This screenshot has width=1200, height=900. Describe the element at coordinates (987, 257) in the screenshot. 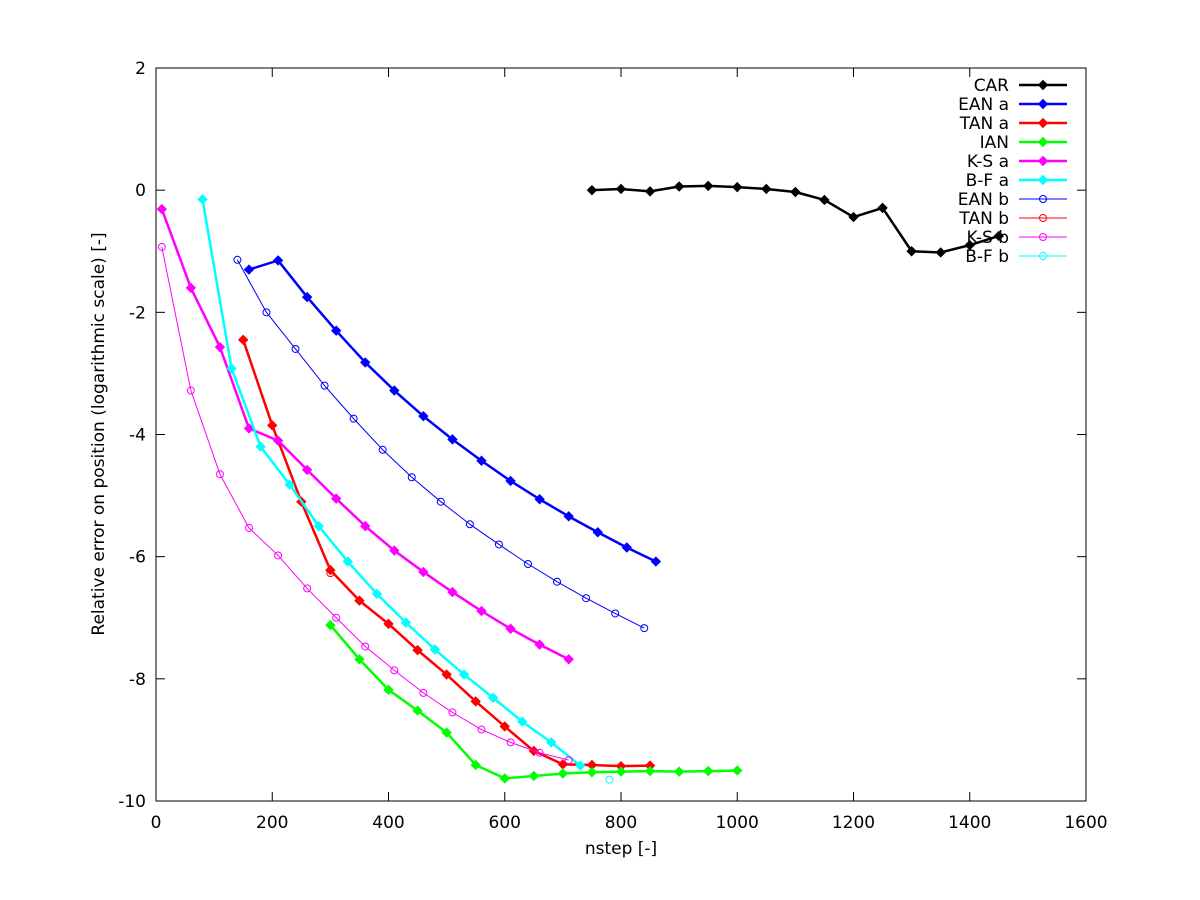

I see `legend-label: B-F b` at that location.